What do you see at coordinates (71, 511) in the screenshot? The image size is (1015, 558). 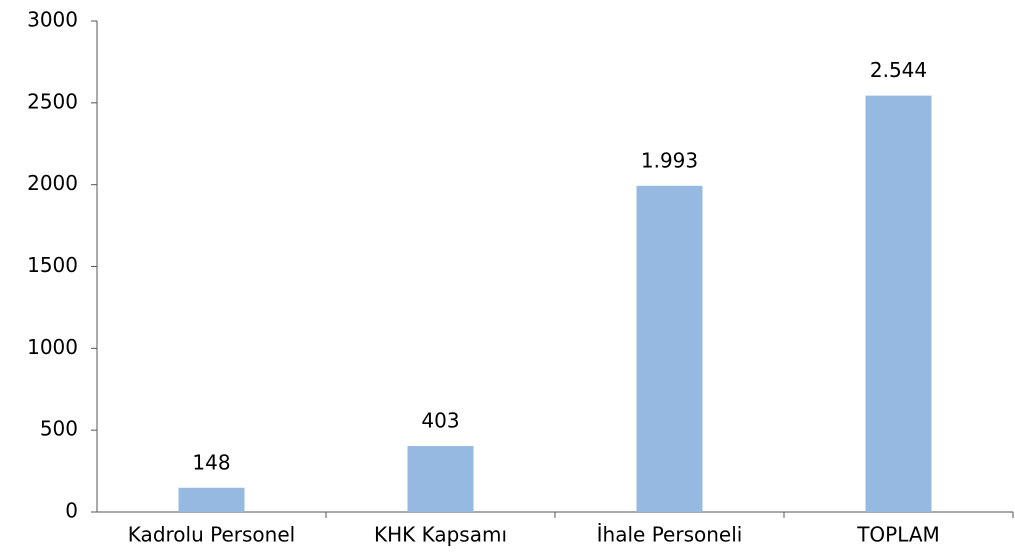 I see `y-tick-label: 0` at bounding box center [71, 511].